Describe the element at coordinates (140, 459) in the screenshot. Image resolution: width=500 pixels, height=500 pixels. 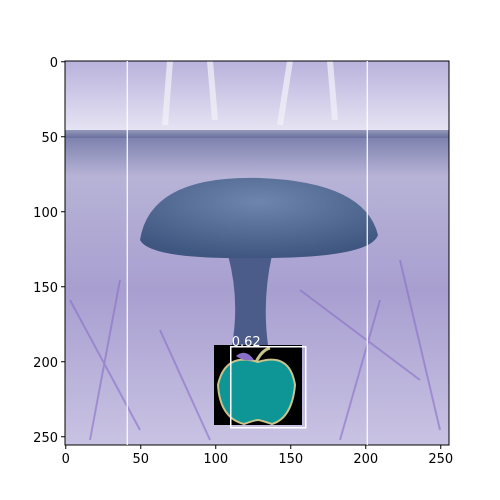
I see `x-tick-label: 50` at that location.